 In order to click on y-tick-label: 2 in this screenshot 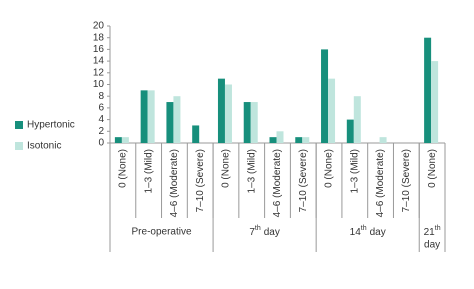, I will do `click(101, 131)`.